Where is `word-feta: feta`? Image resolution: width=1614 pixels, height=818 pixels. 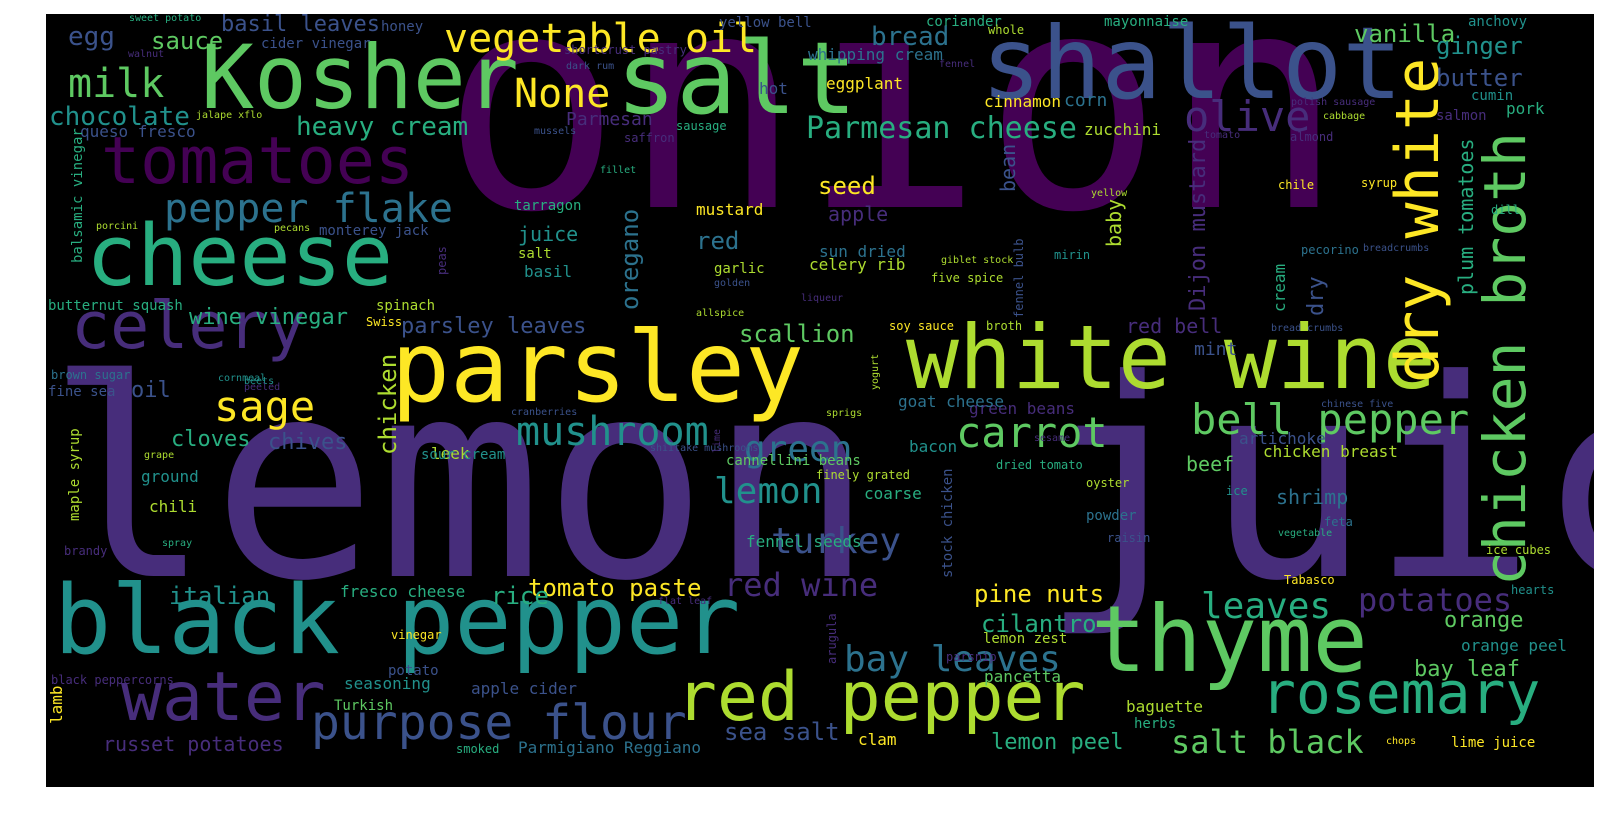
word-feta: feta is located at coordinates (1338, 522).